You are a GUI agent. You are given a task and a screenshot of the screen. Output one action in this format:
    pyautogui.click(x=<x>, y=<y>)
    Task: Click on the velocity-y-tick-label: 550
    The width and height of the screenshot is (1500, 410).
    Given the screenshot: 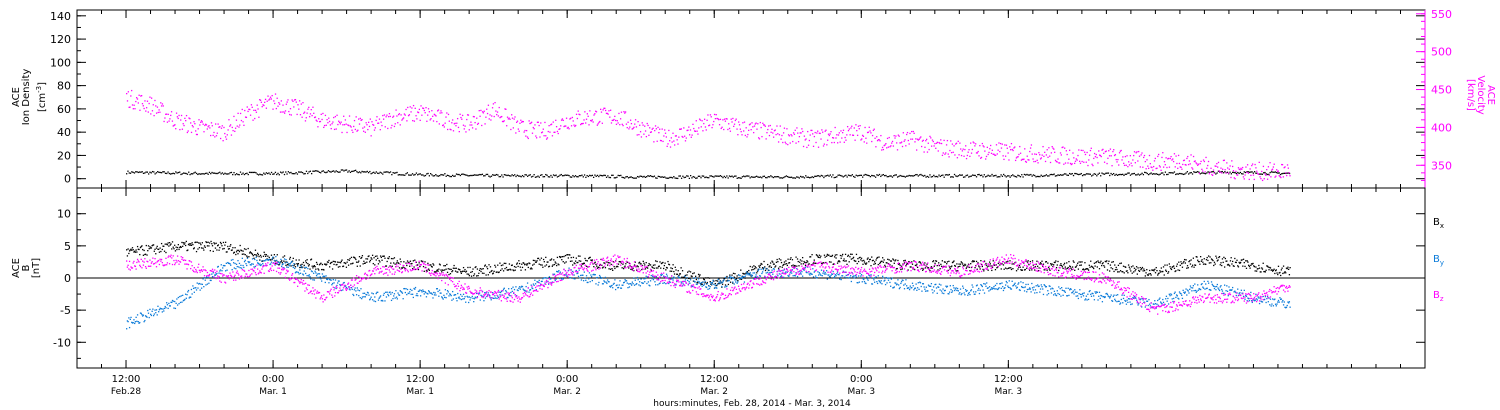 What is the action you would take?
    pyautogui.click(x=1441, y=14)
    